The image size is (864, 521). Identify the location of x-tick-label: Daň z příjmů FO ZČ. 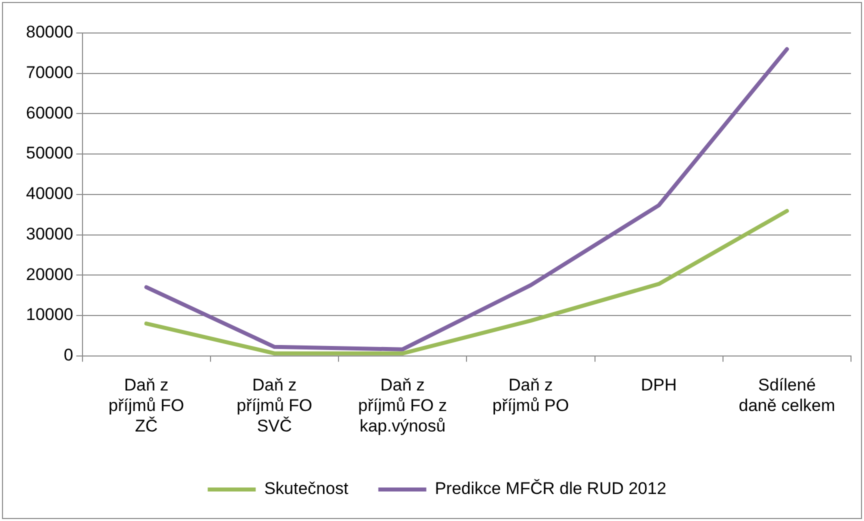
(146, 406).